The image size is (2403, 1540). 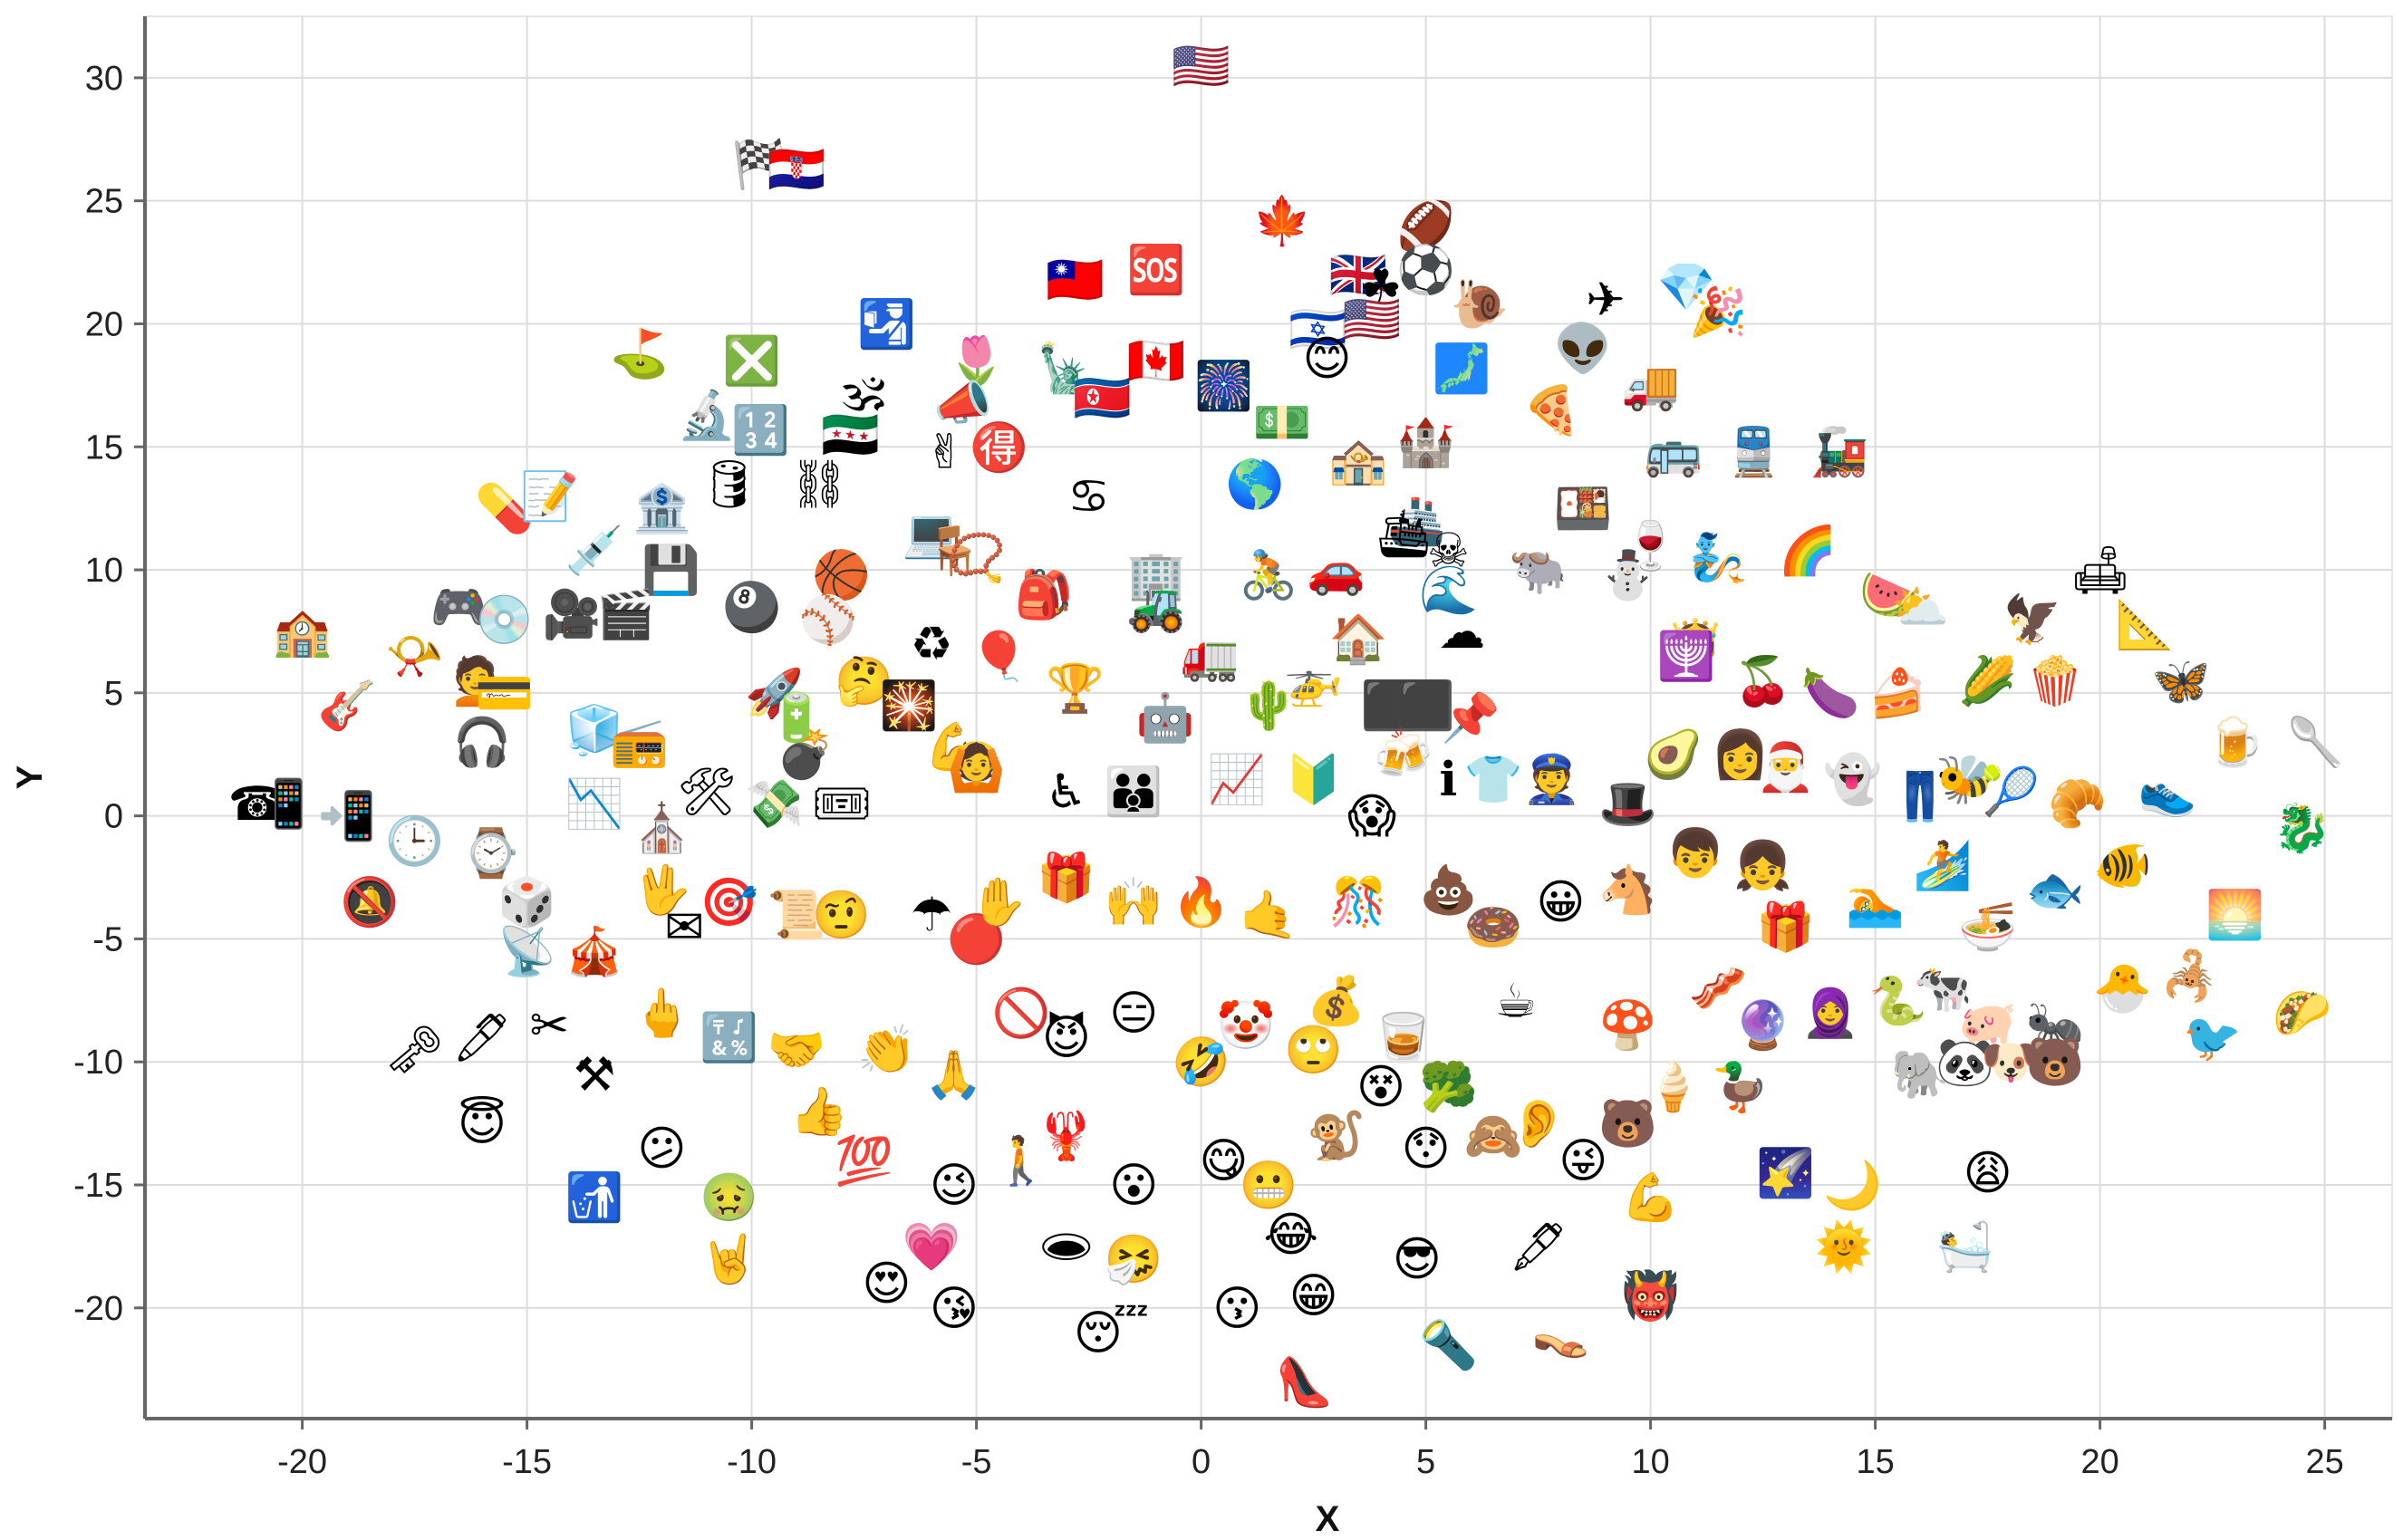 What do you see at coordinates (1718, 557) in the screenshot?
I see `point-genie: 🧞` at bounding box center [1718, 557].